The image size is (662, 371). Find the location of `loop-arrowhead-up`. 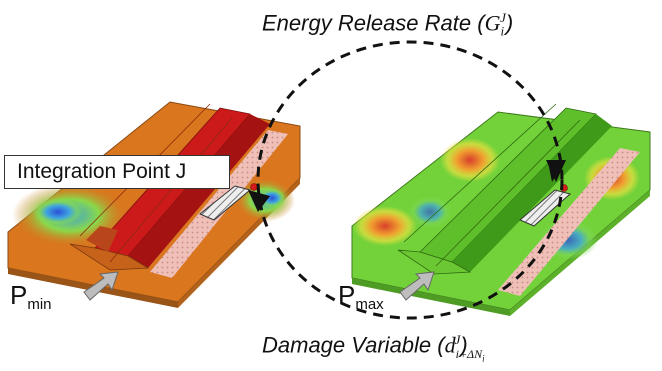

loop-arrowhead-up is located at coordinates (259, 201).